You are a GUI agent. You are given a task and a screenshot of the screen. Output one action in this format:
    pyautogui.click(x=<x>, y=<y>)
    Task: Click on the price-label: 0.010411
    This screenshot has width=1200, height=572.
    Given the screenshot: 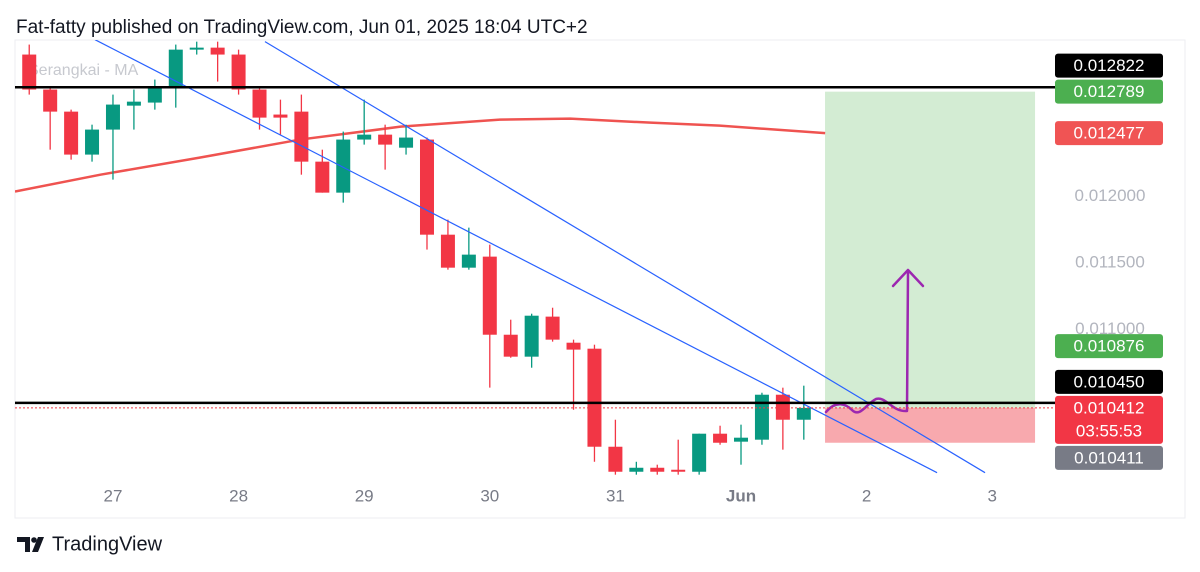 What is the action you would take?
    pyautogui.click(x=1109, y=457)
    